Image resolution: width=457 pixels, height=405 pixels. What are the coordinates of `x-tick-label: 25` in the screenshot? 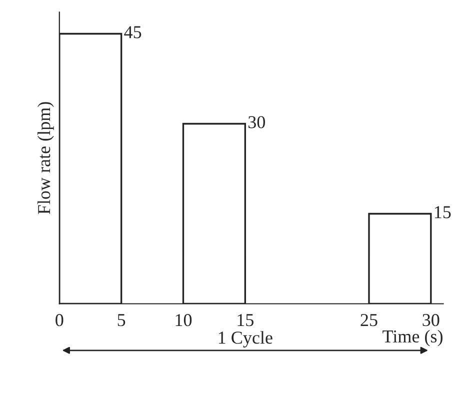 It's located at (369, 320).